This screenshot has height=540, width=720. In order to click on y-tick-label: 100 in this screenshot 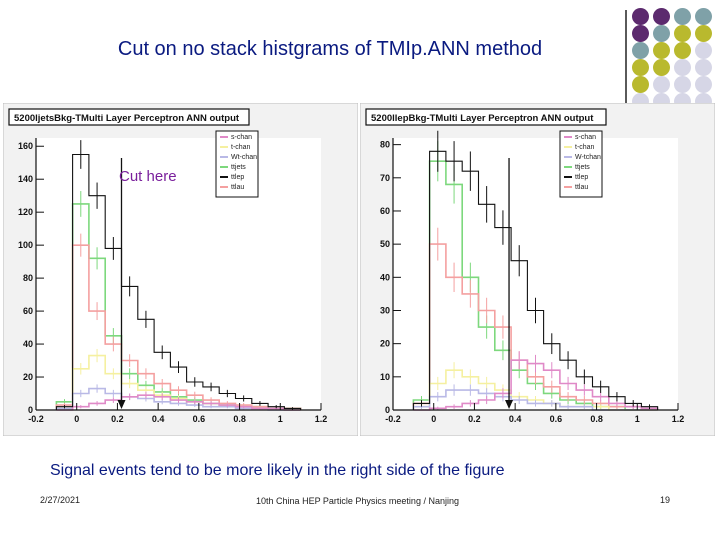, I will do `click(25, 245)`.